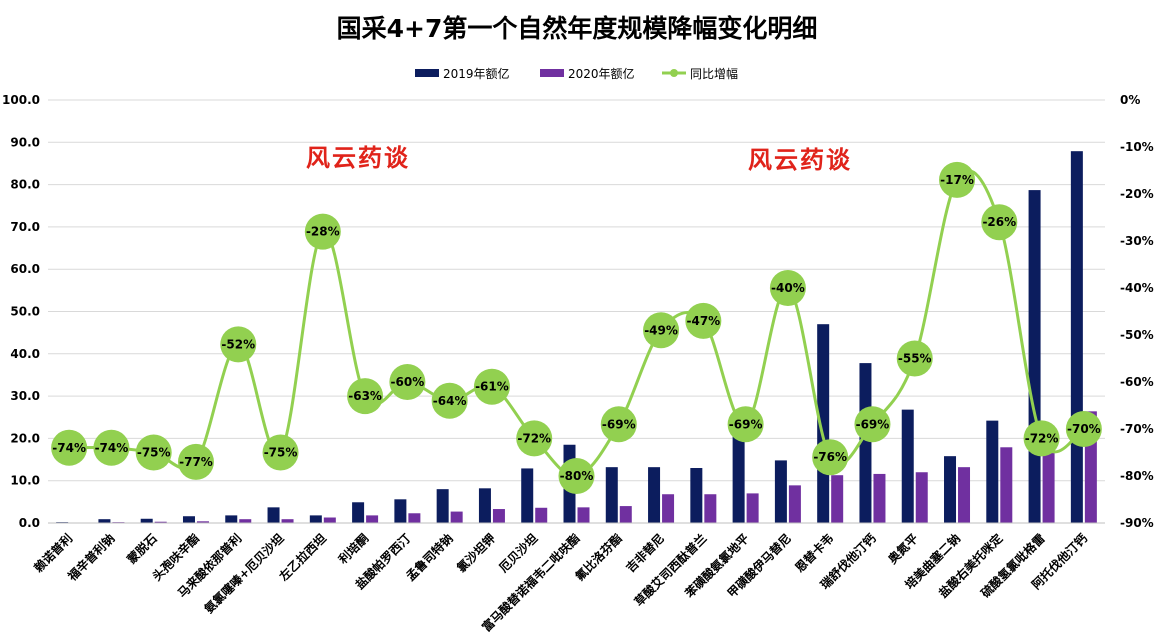 The height and width of the screenshot is (635, 1155). What do you see at coordinates (142, 549) in the screenshot?
I see `category-label: 蒙脱石` at bounding box center [142, 549].